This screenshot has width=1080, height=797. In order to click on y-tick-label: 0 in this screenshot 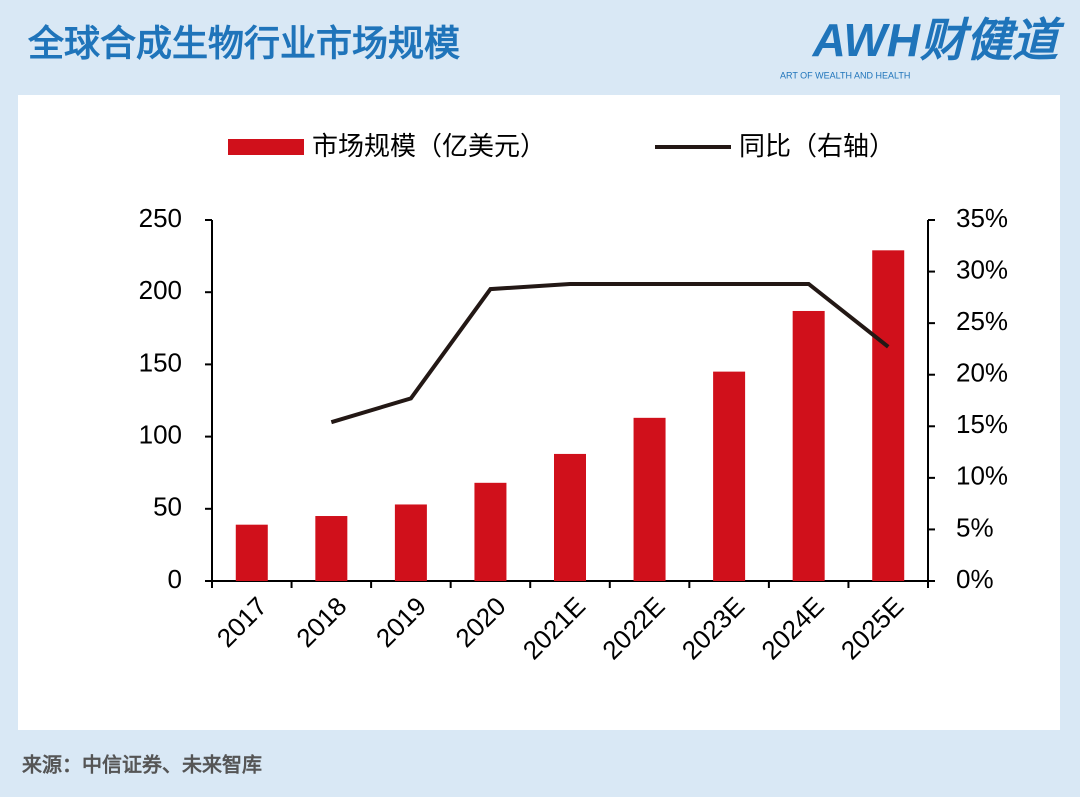, I will do `click(175, 579)`.